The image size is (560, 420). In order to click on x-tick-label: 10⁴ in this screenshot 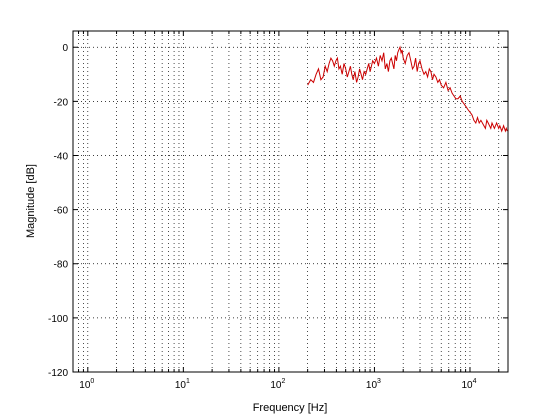, I will do `click(468, 384)`.